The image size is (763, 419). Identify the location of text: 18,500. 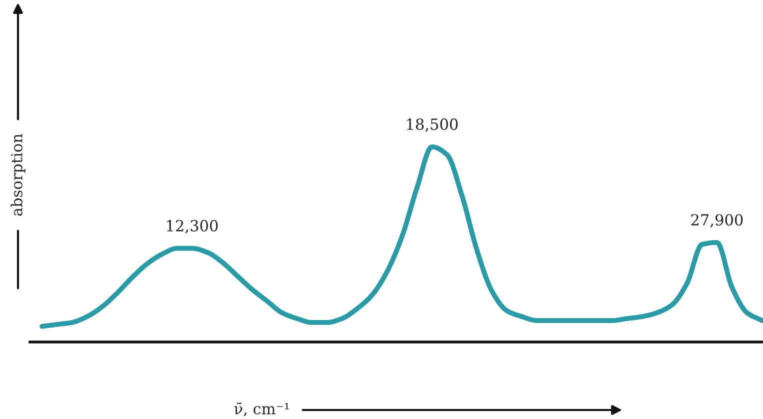
(432, 125).